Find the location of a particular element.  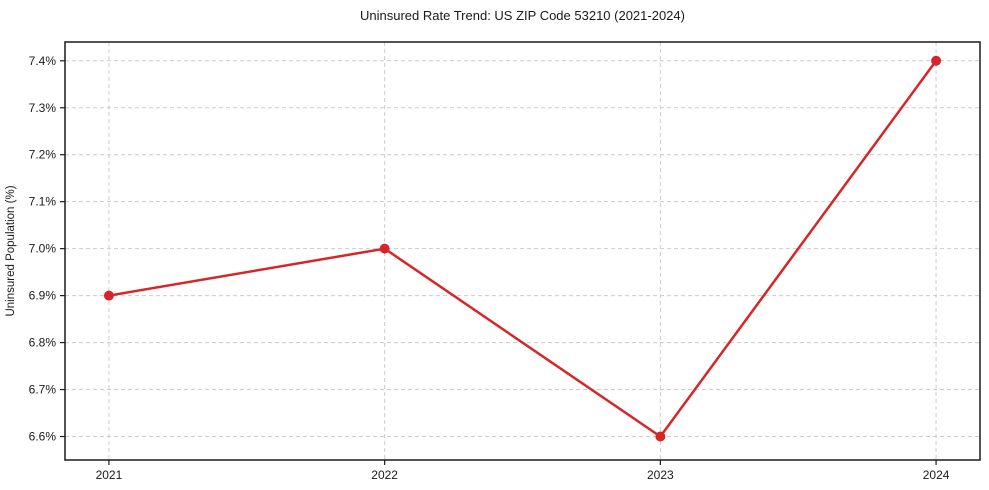

y-tick-label: 7.3% is located at coordinates (43, 108).